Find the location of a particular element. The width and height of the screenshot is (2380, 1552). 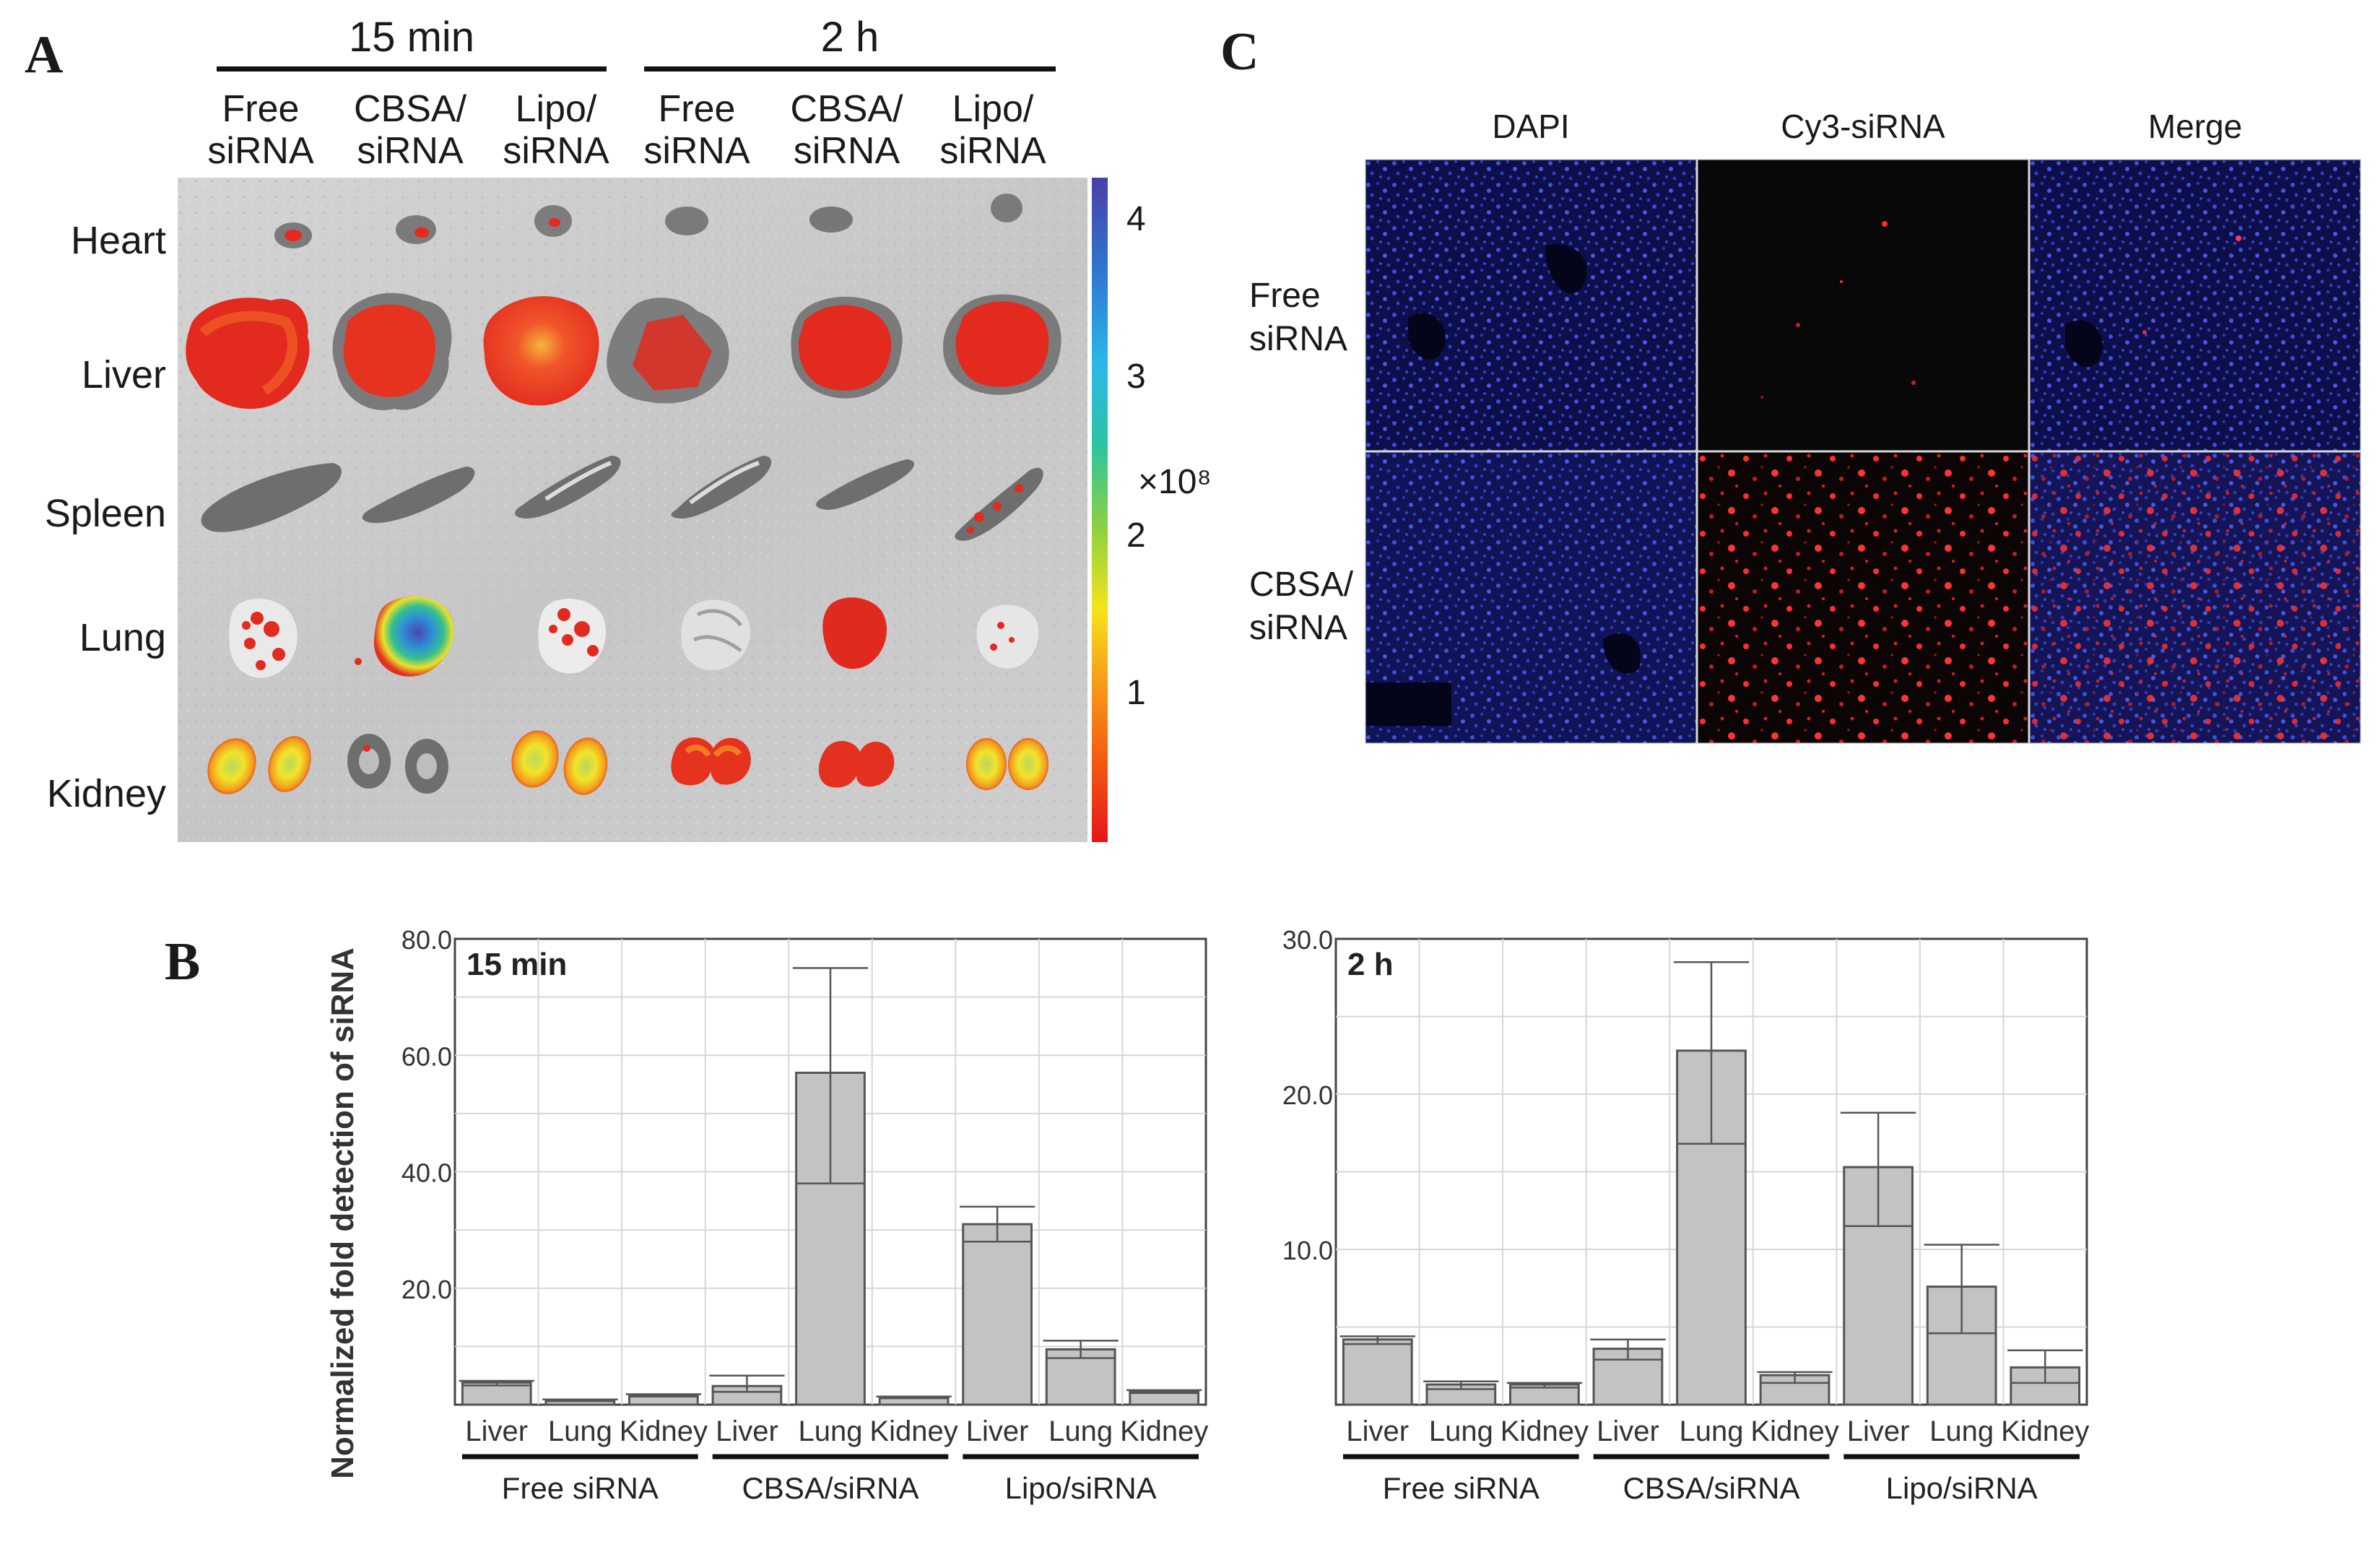

micro-merge-cbsa is located at coordinates (2195, 597).